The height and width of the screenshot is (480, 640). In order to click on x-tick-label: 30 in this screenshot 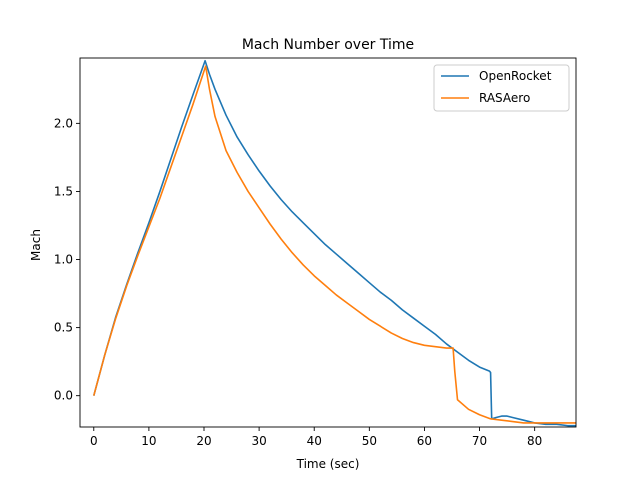, I will do `click(258, 441)`.